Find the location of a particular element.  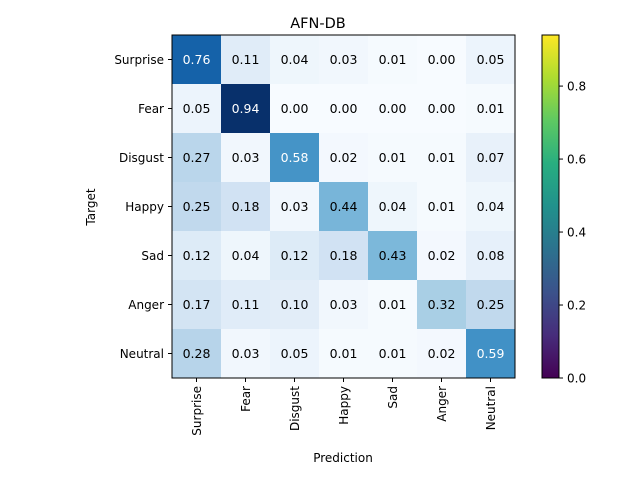

cell-value-label: 0.32 is located at coordinates (442, 304).